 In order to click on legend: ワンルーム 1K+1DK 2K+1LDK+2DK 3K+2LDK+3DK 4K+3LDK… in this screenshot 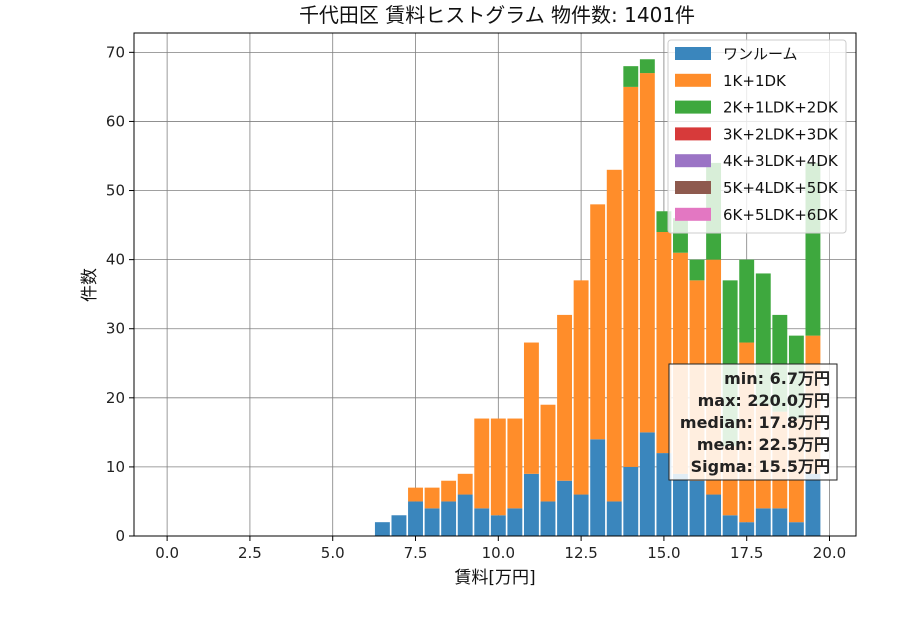, I will do `click(757, 136)`.